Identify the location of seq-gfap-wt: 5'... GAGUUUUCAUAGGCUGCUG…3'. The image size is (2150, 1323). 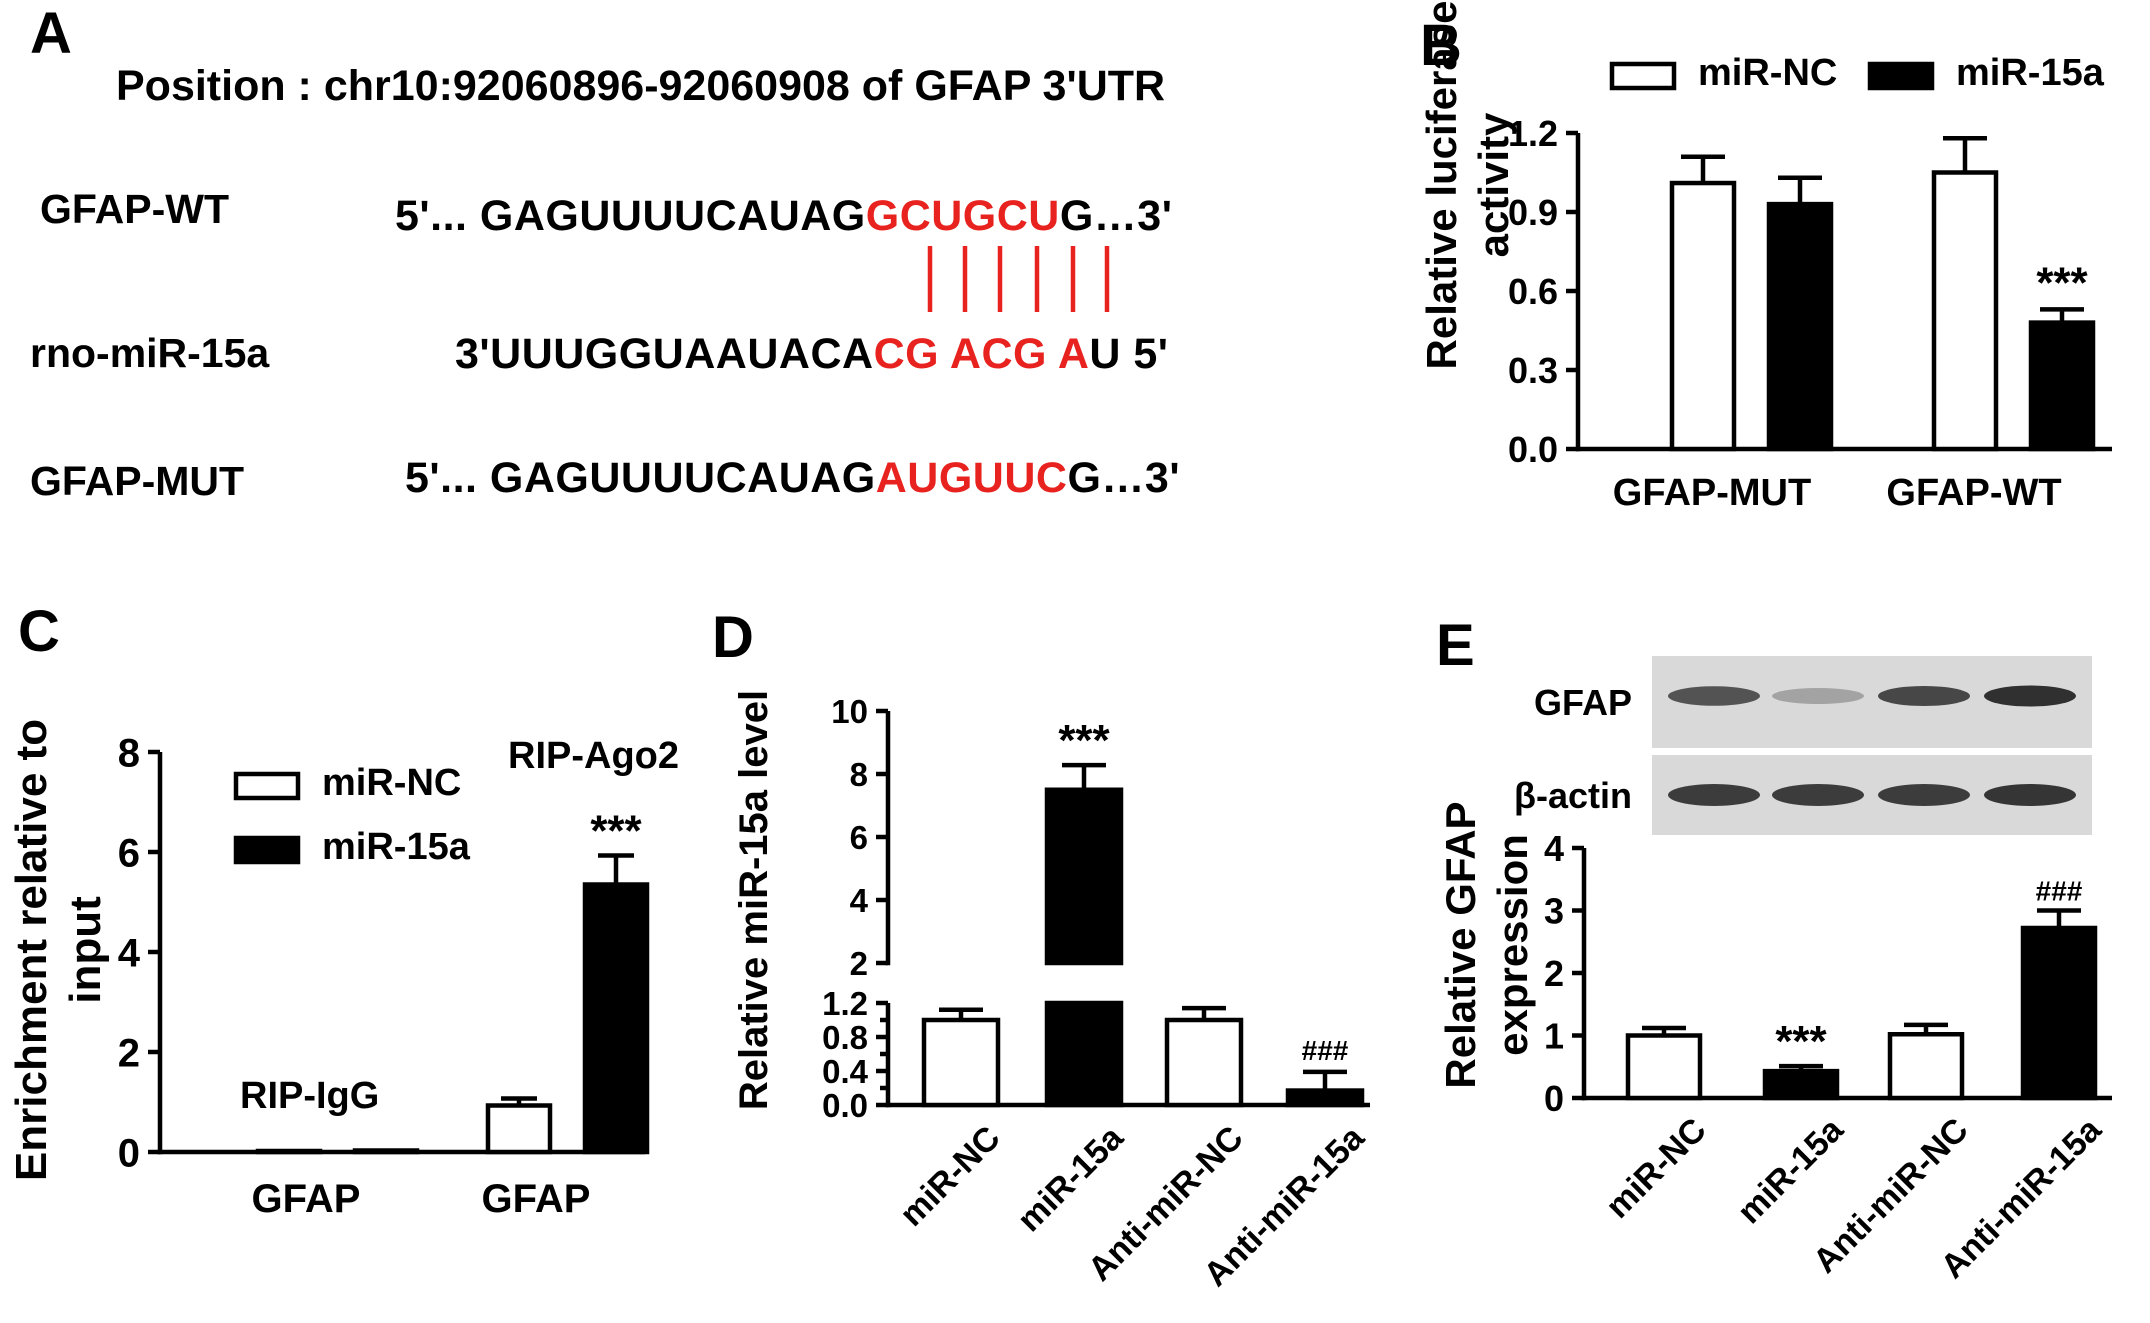
(783, 216).